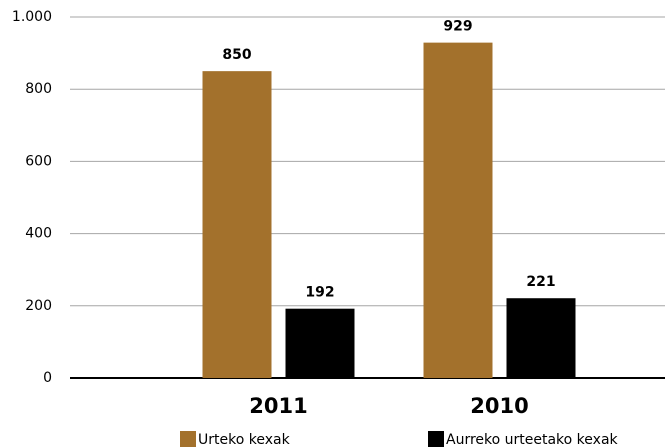 This screenshot has height=448, width=665. What do you see at coordinates (38, 89) in the screenshot?
I see `y-tick-label: 800` at bounding box center [38, 89].